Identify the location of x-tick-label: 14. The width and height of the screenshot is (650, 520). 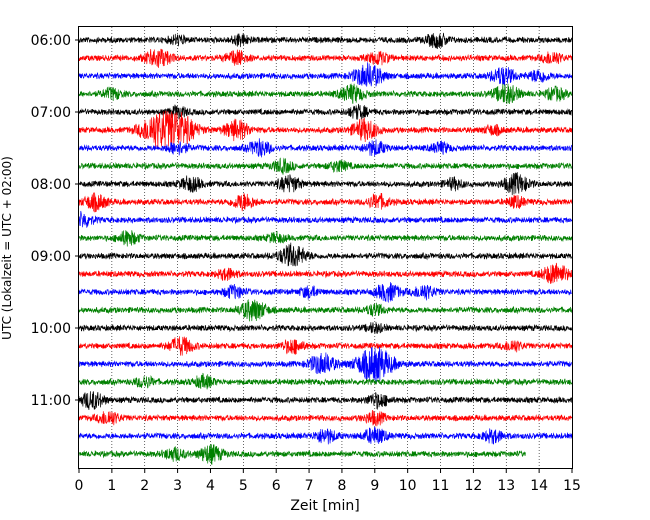
(539, 486).